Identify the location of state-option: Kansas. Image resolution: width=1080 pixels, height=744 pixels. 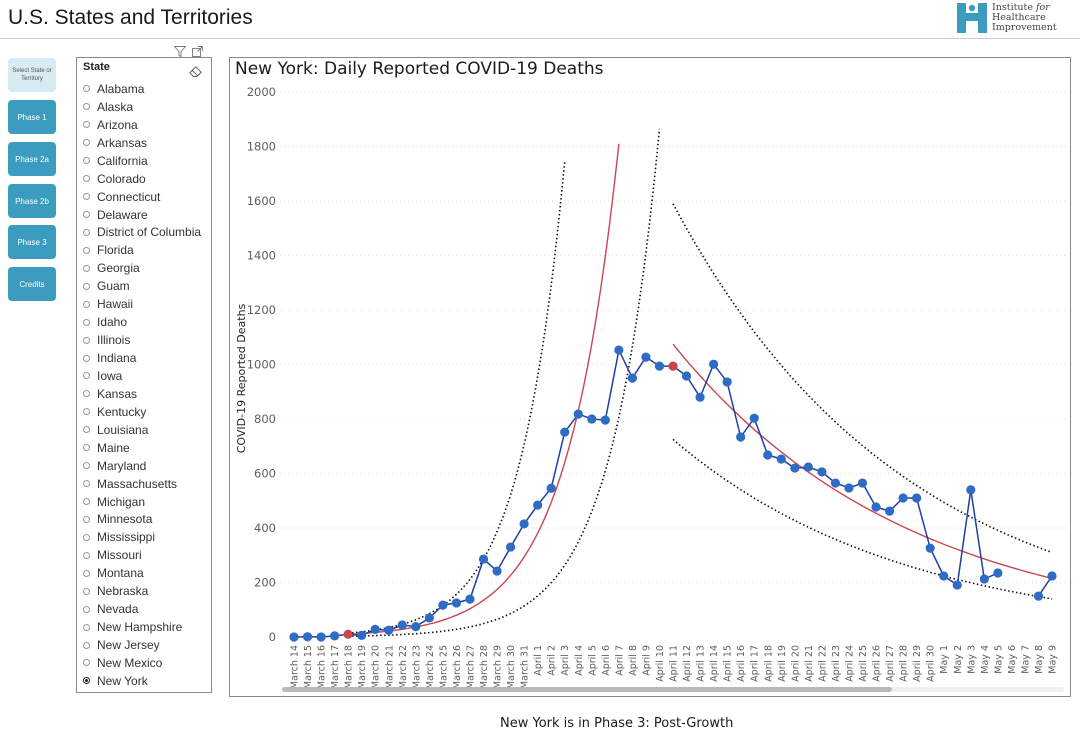
(142, 394).